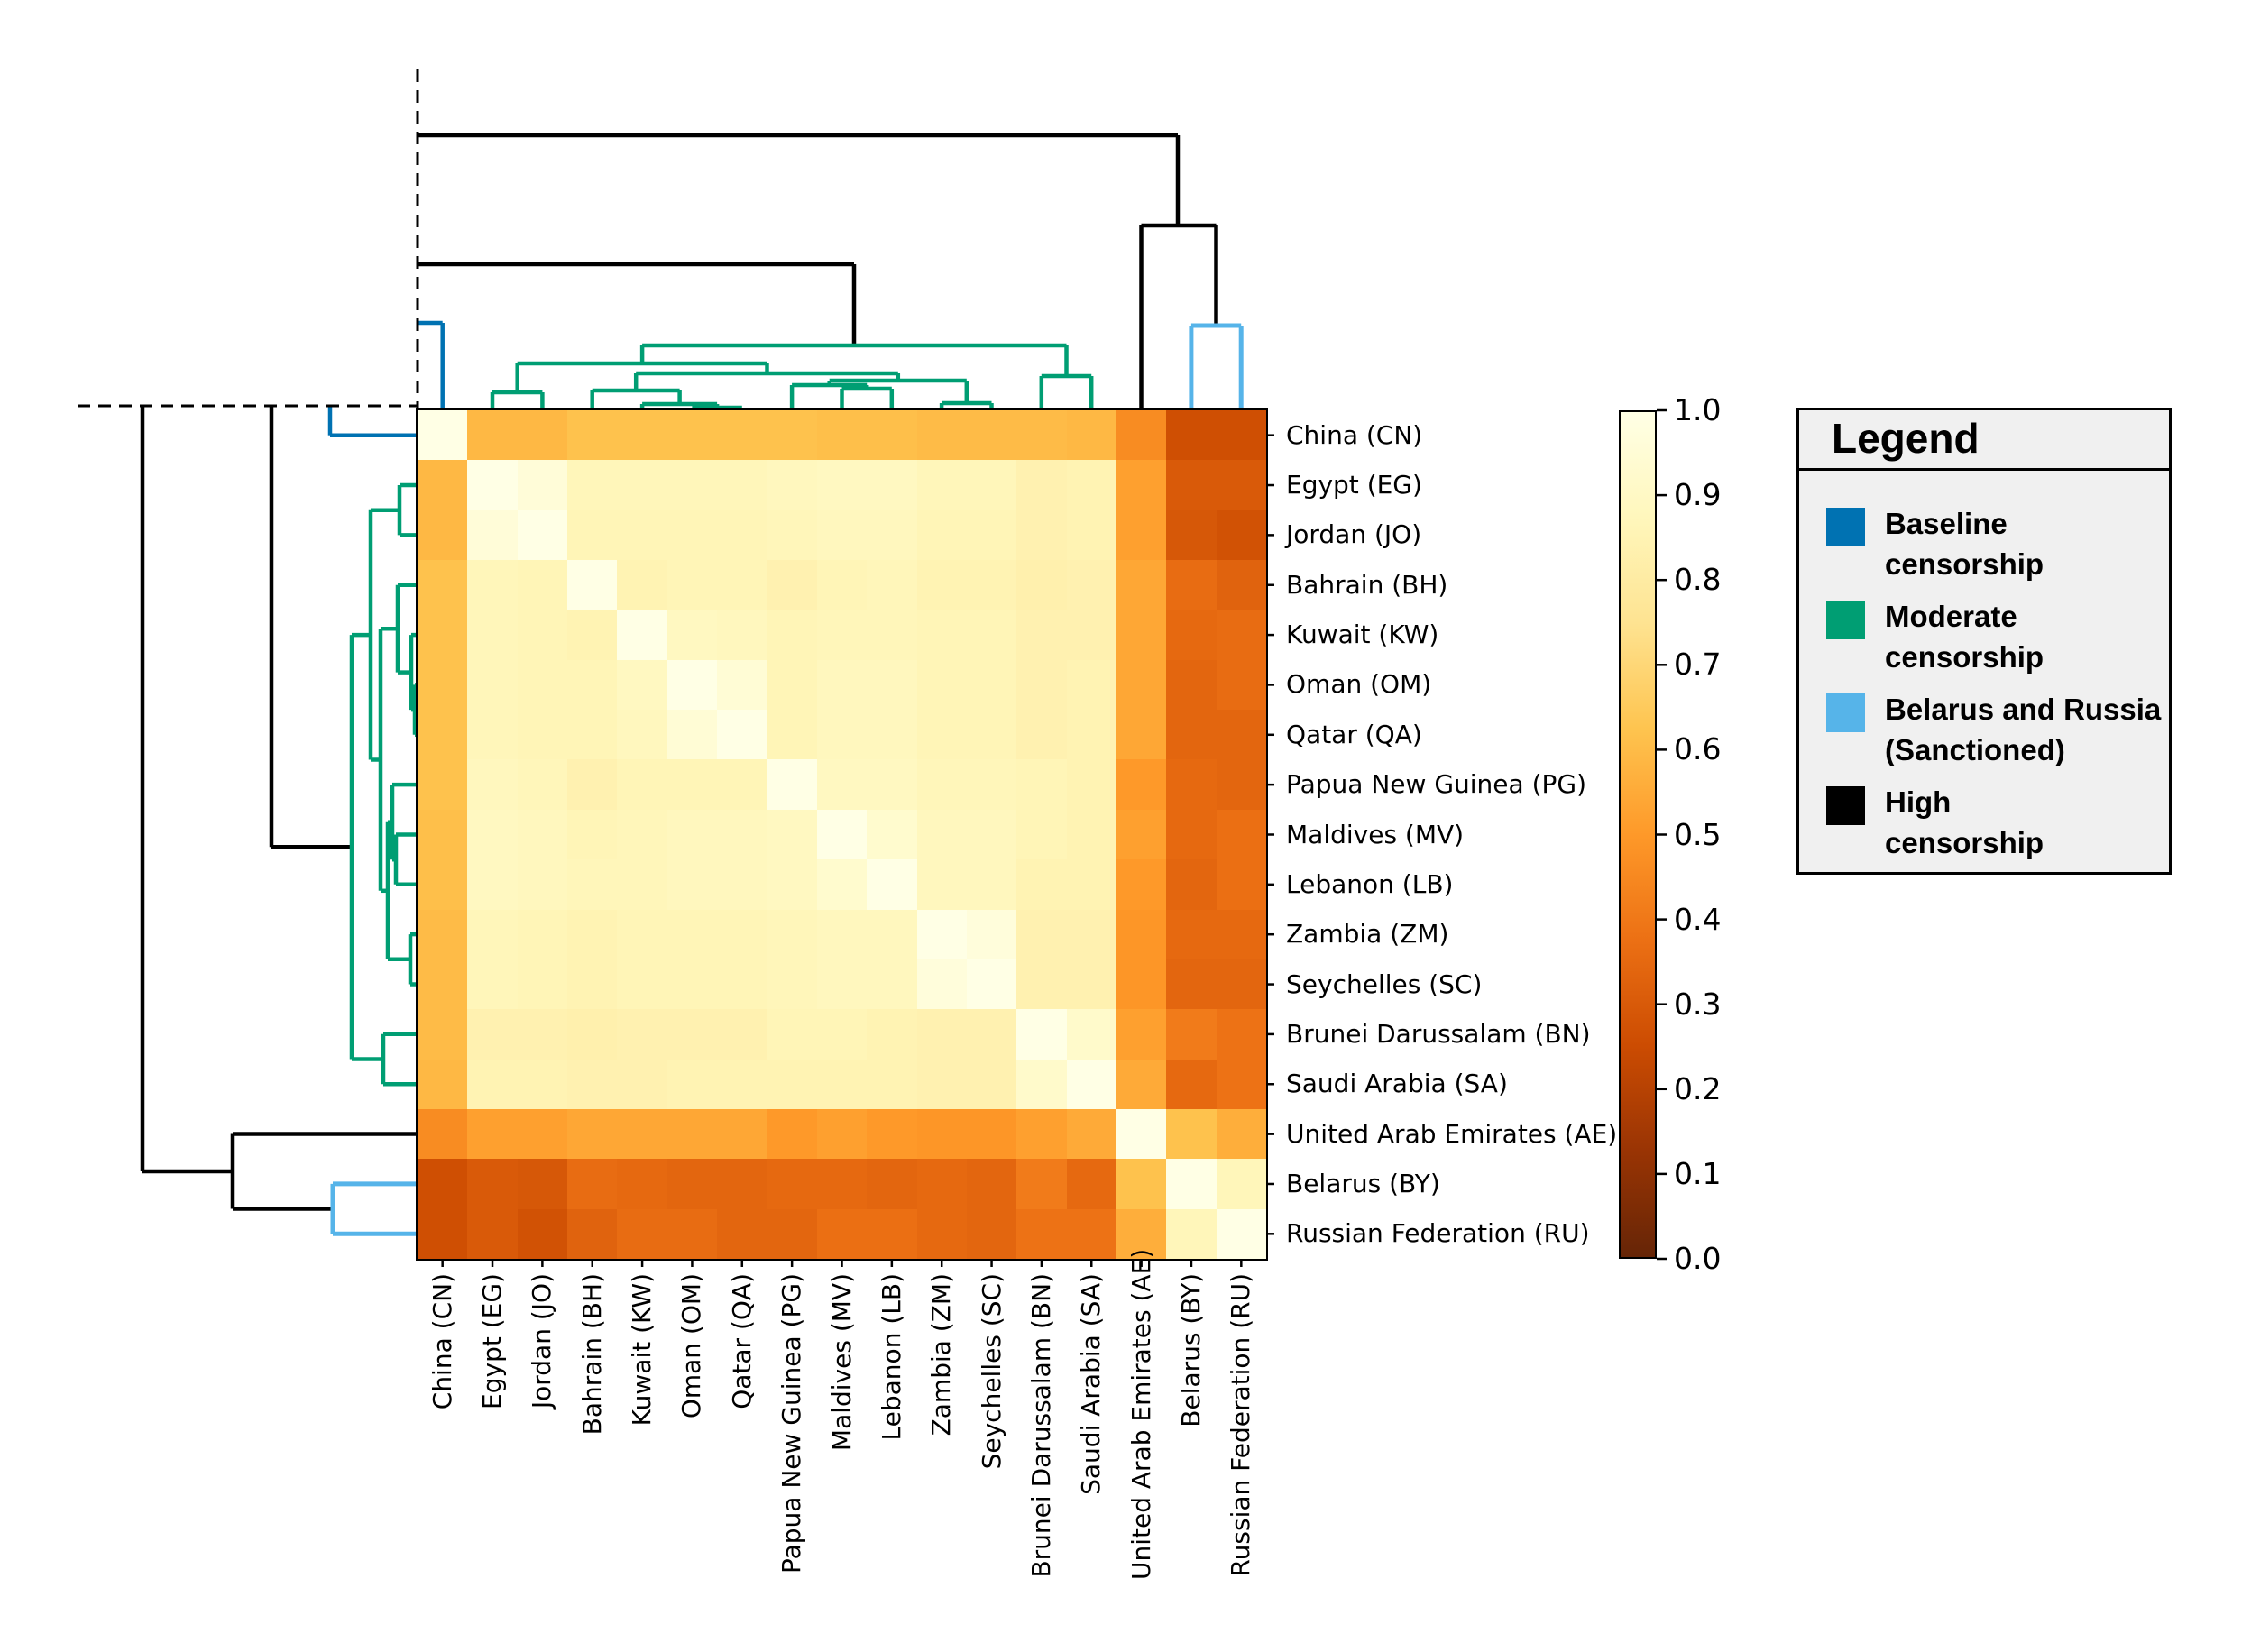 This screenshot has height=1652, width=2251. I want to click on colorbar-tick-label: 0.0, so click(1698, 1258).